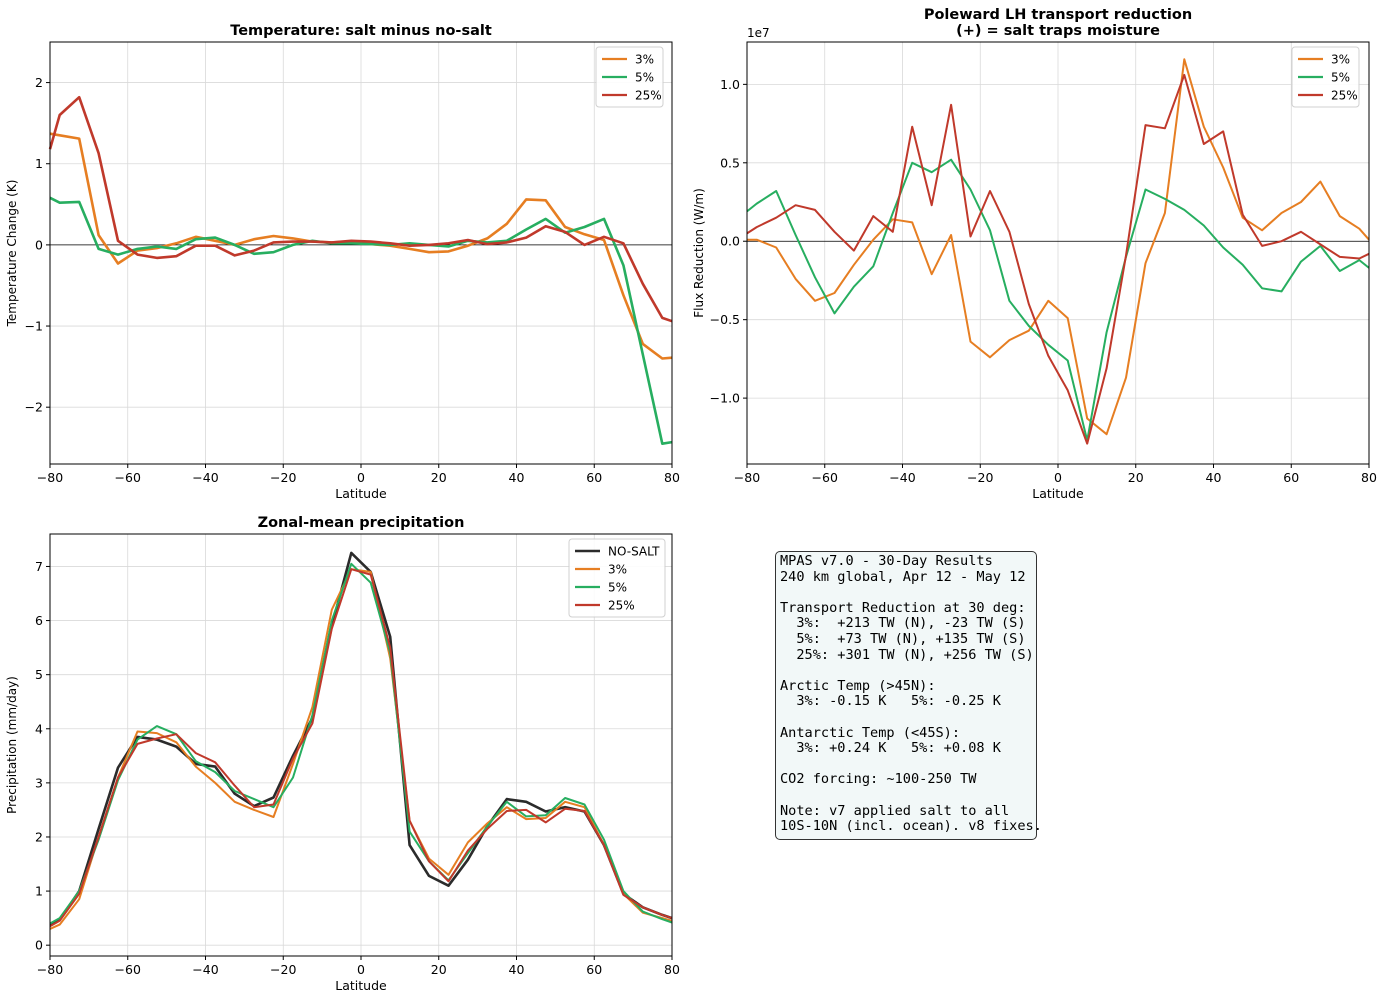 The width and height of the screenshot is (1388, 994). What do you see at coordinates (39, 620) in the screenshot?
I see `y-tick-label: 6` at bounding box center [39, 620].